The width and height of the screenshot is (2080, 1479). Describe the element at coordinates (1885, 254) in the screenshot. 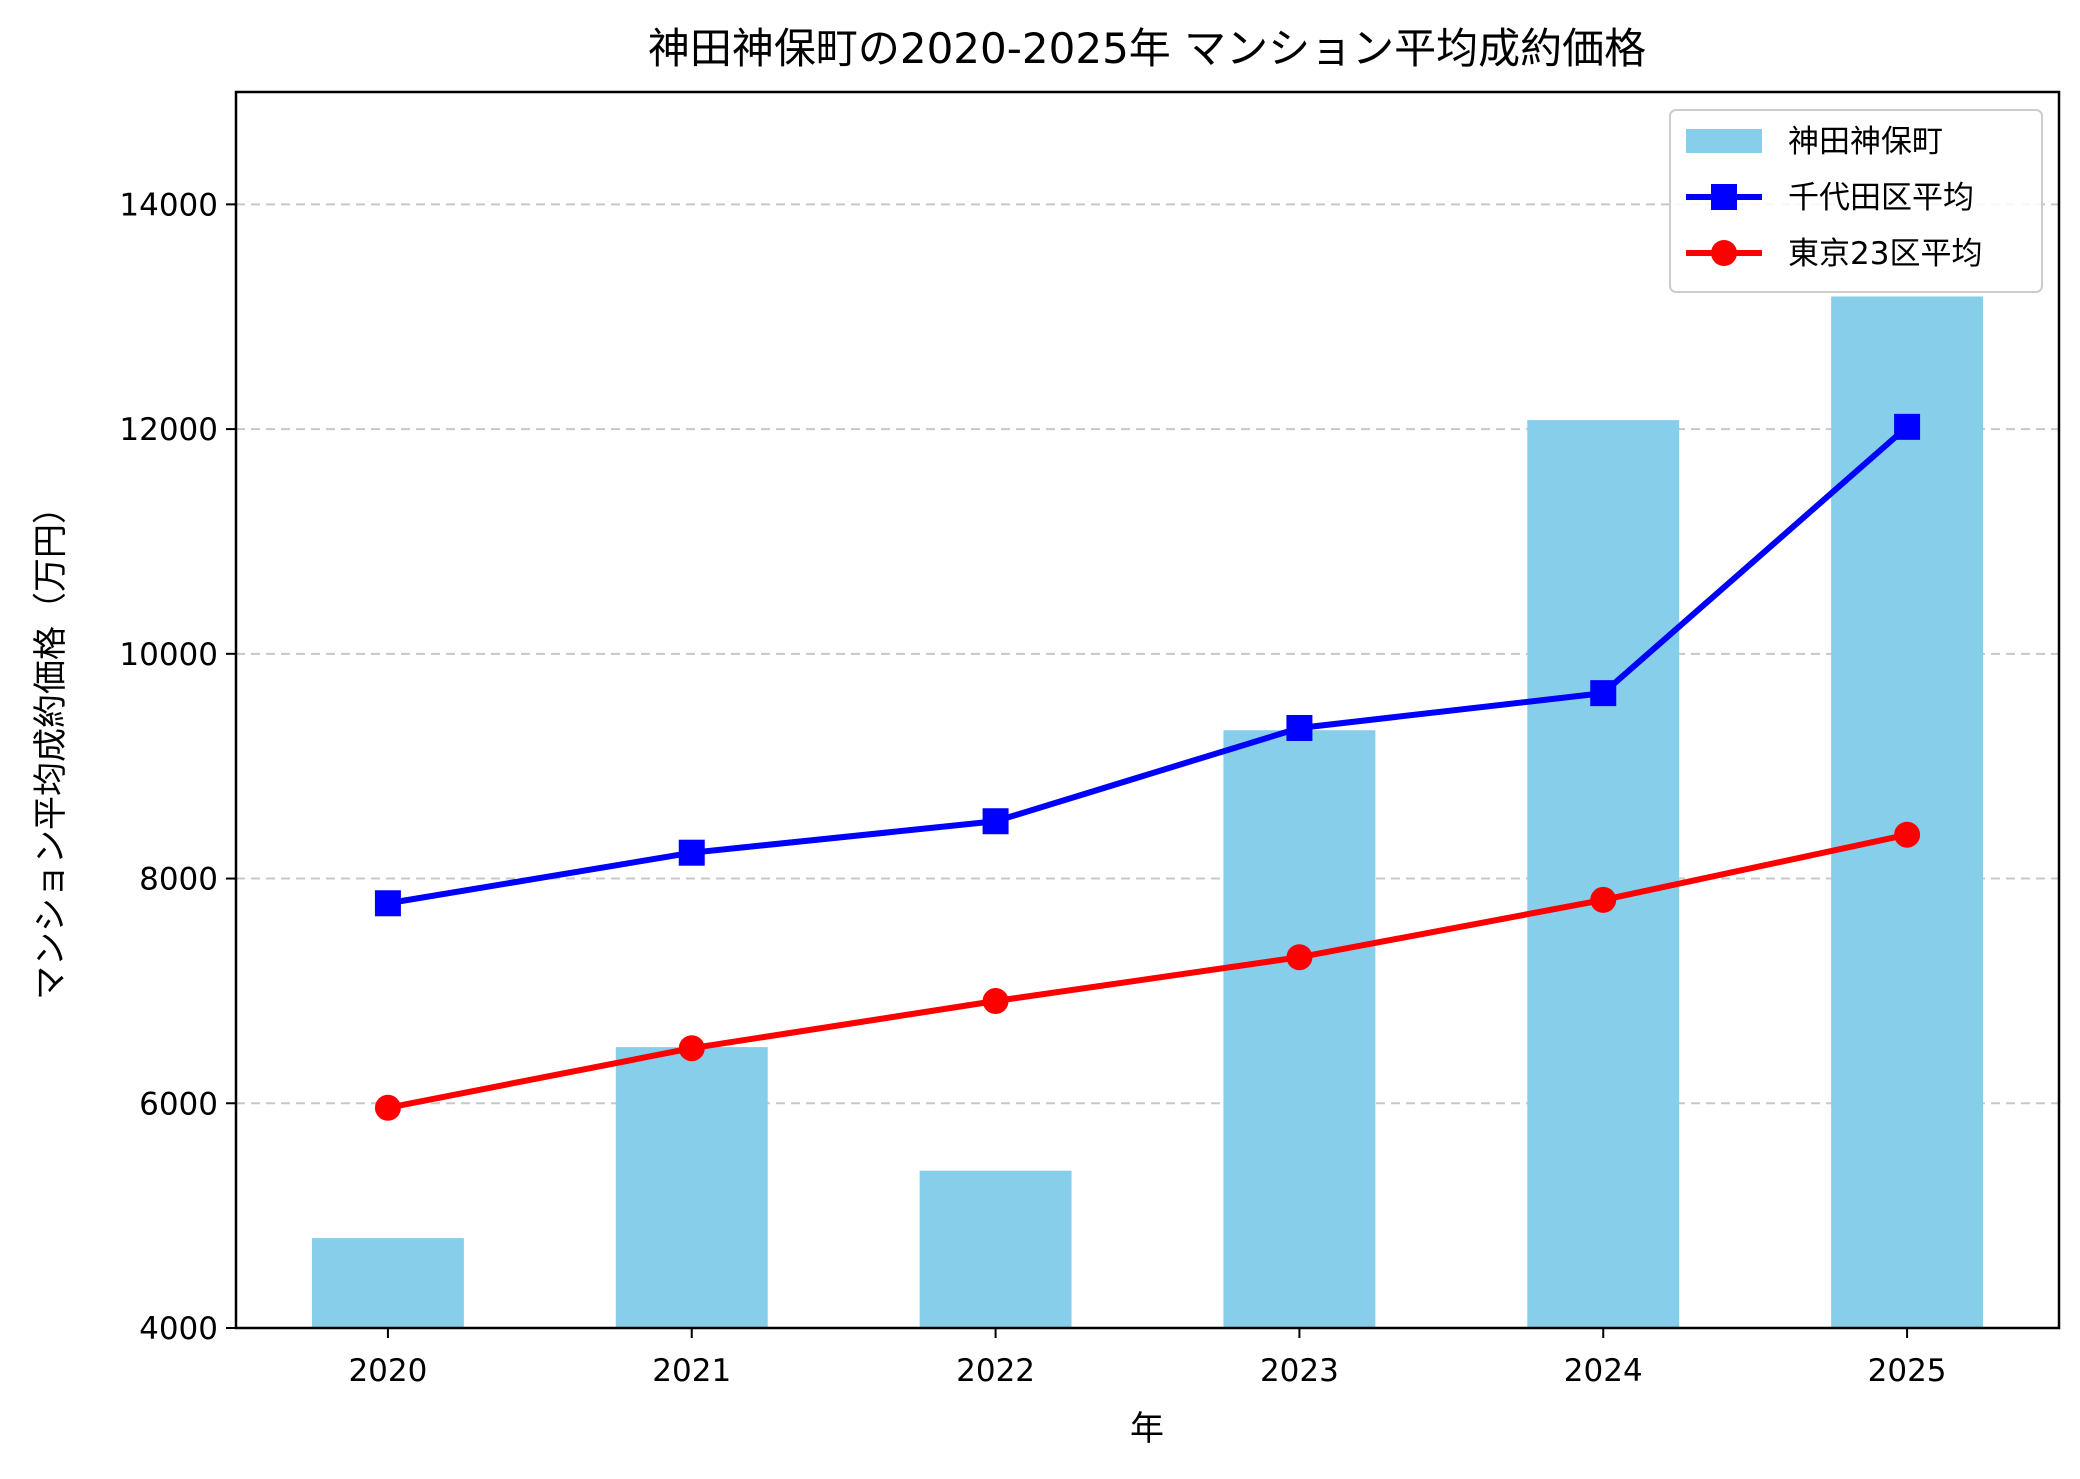

I see `legend-label: 東京23区平均` at that location.